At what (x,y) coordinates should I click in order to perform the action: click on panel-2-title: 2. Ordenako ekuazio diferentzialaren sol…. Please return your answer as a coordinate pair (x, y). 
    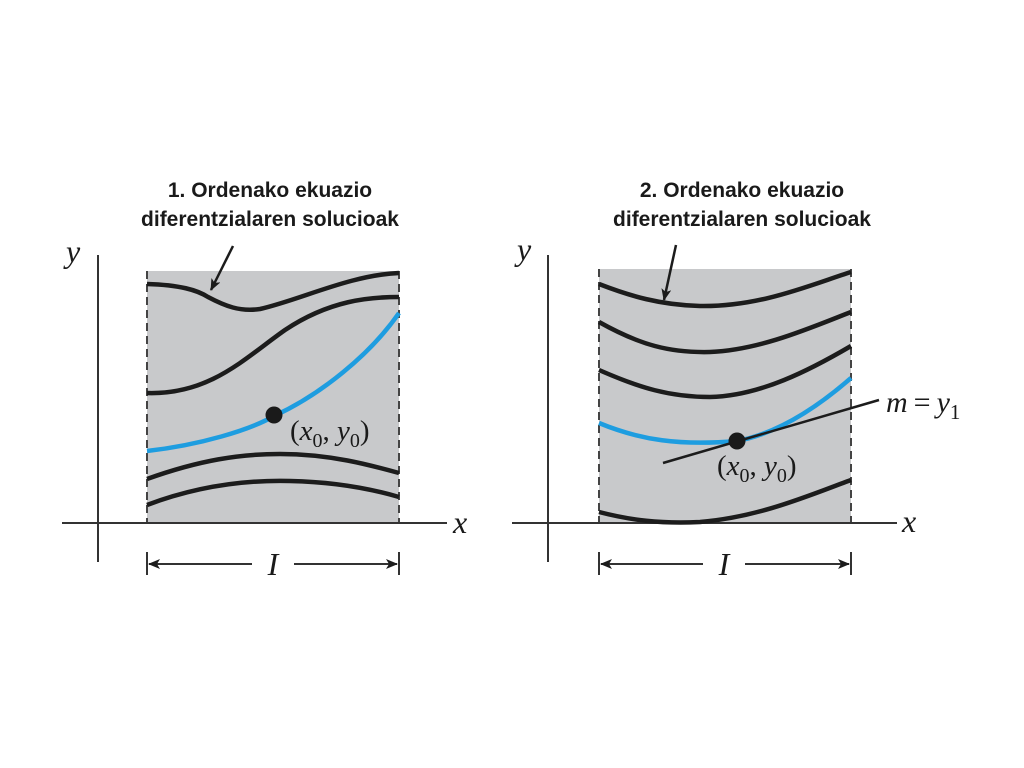
    Looking at the image, I should click on (742, 205).